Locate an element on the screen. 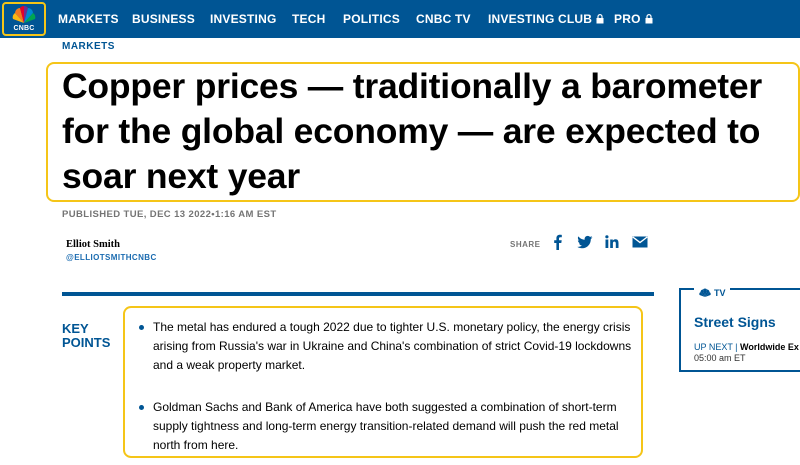  nav-pro: PRO is located at coordinates (633, 19).